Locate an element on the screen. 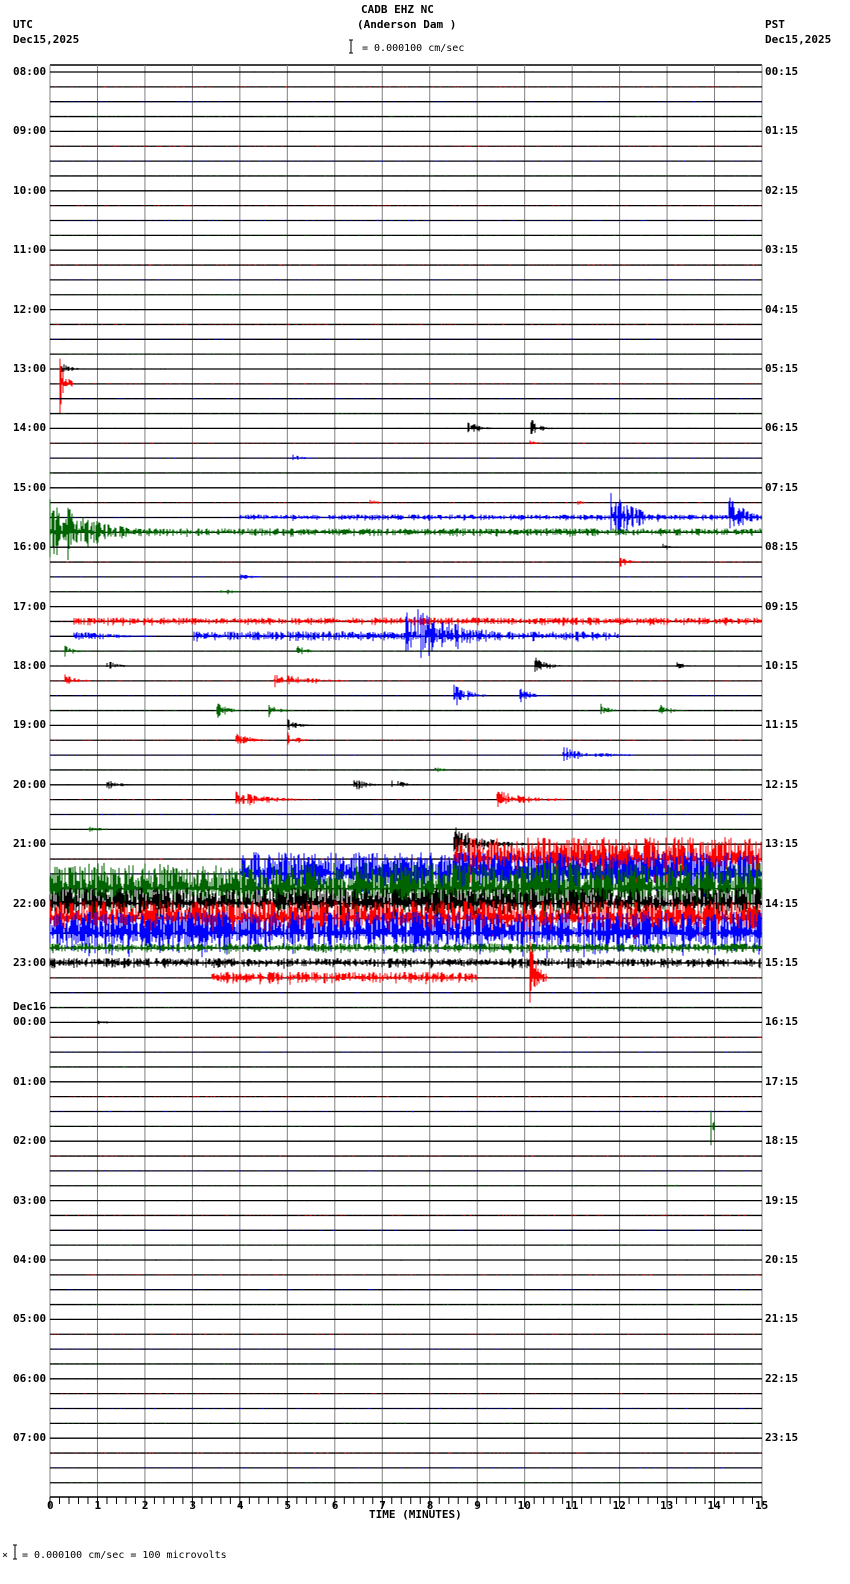 The width and height of the screenshot is (850, 1584). utc-hour-label: 19:00 is located at coordinates (30, 725).